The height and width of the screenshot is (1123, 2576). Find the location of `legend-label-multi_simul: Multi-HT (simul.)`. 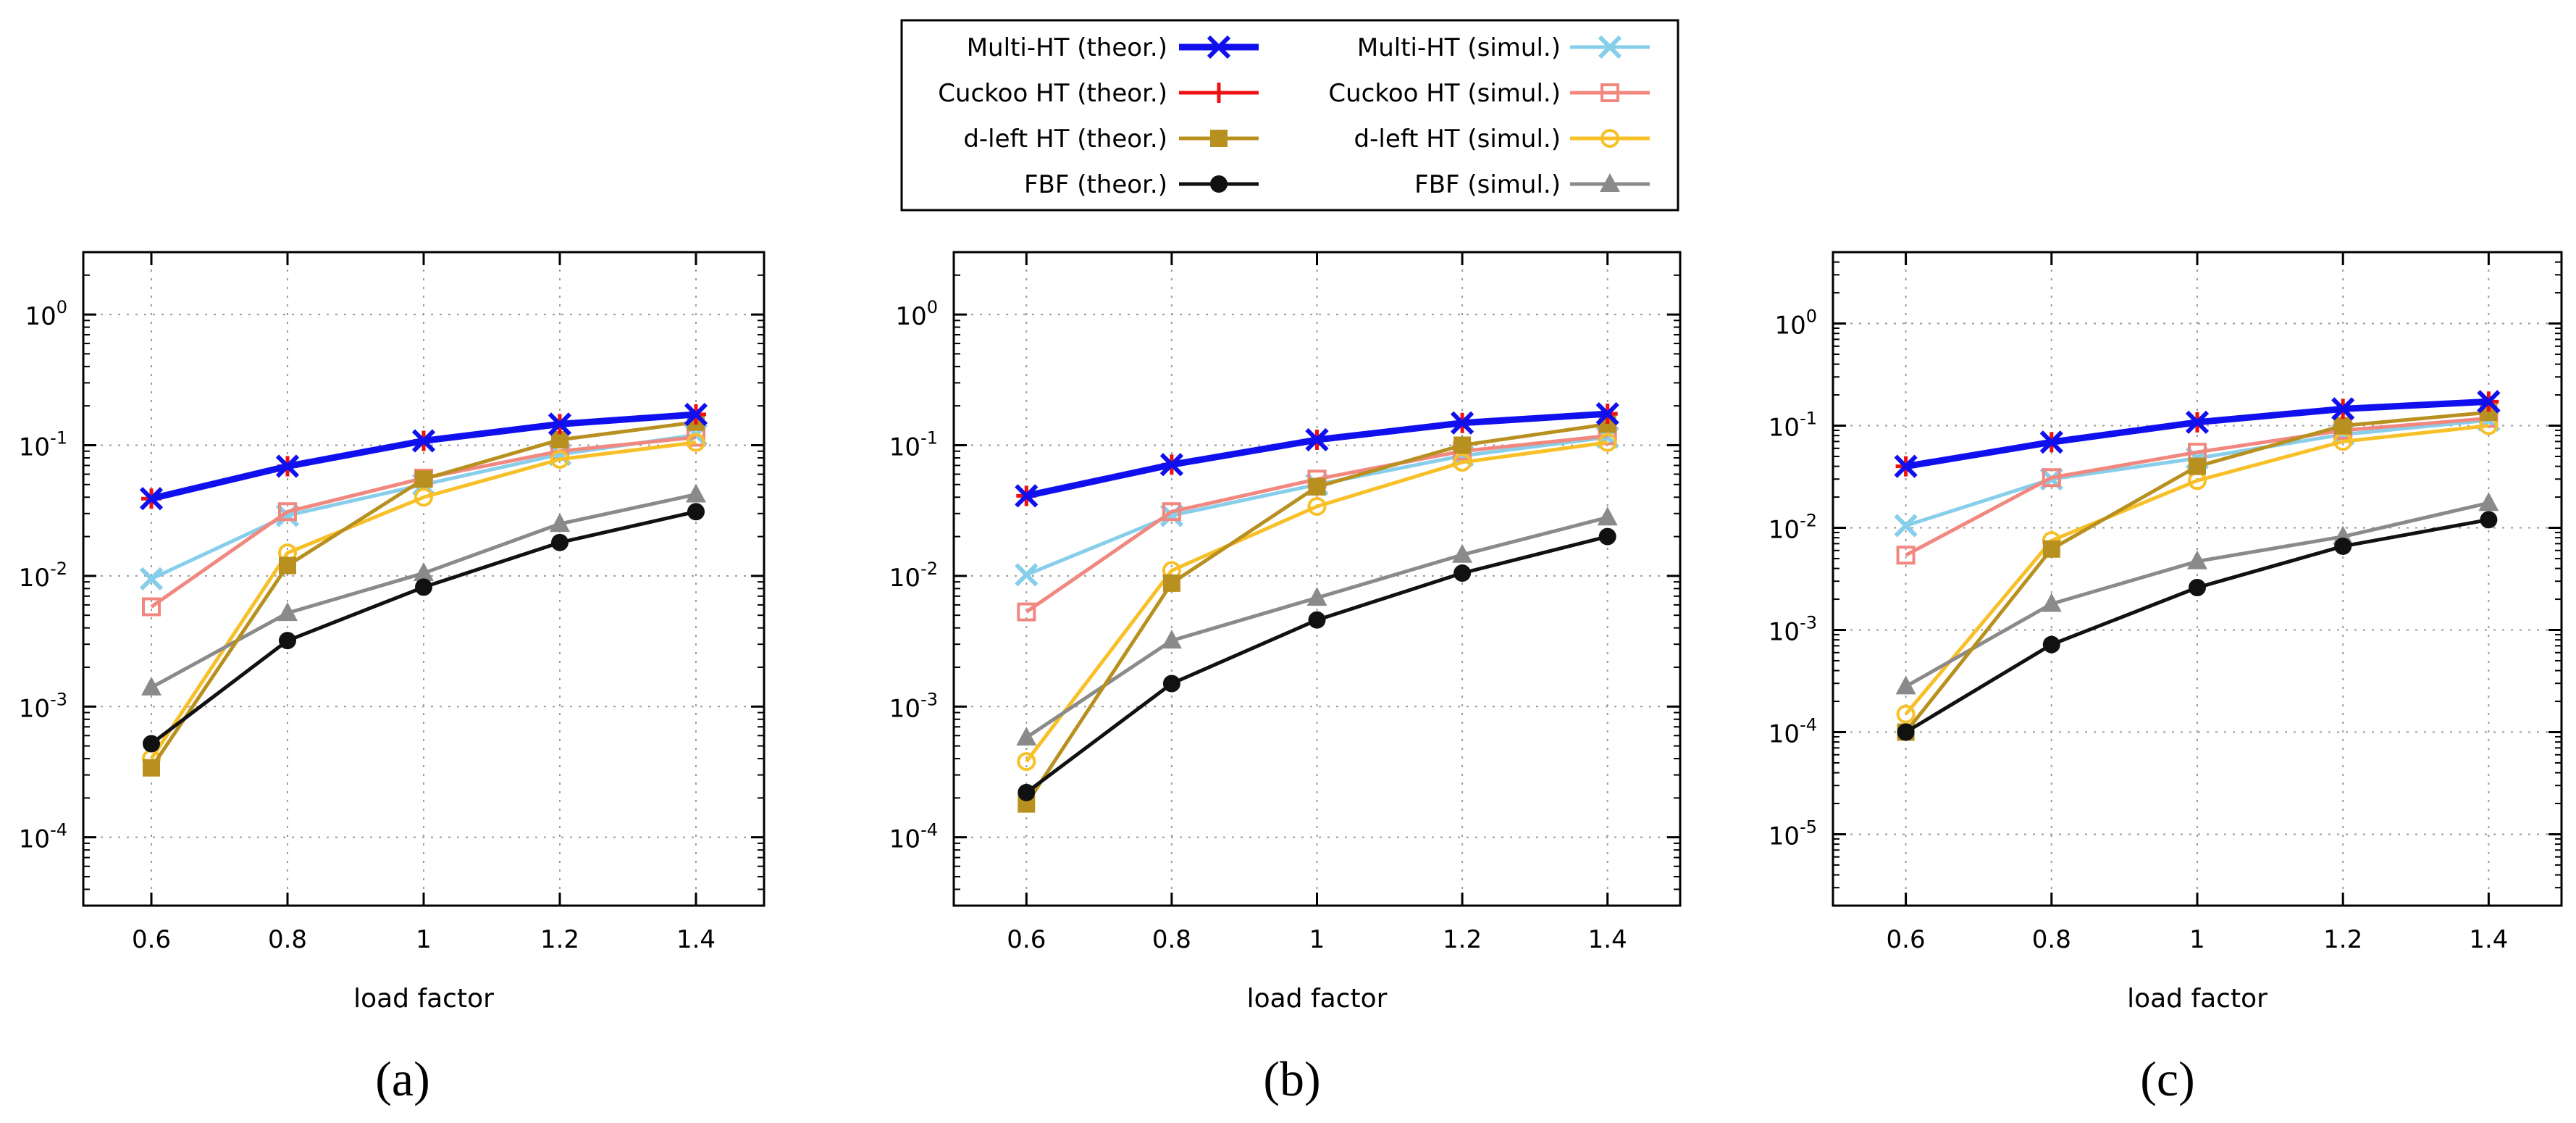

legend-label-multi_simul: Multi-HT (simul.) is located at coordinates (1459, 47).